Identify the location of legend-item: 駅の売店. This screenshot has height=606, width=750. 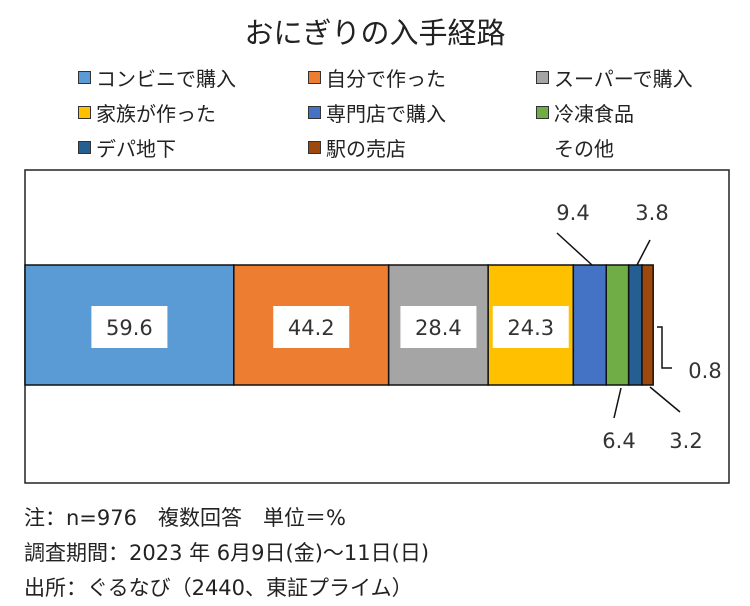
(357, 147).